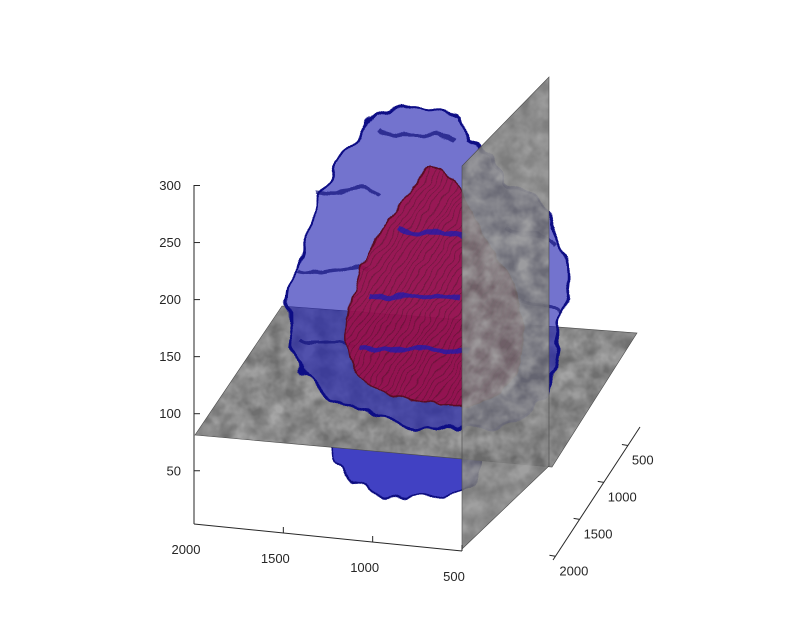  I want to click on z-tick-label: 50, so click(174, 470).